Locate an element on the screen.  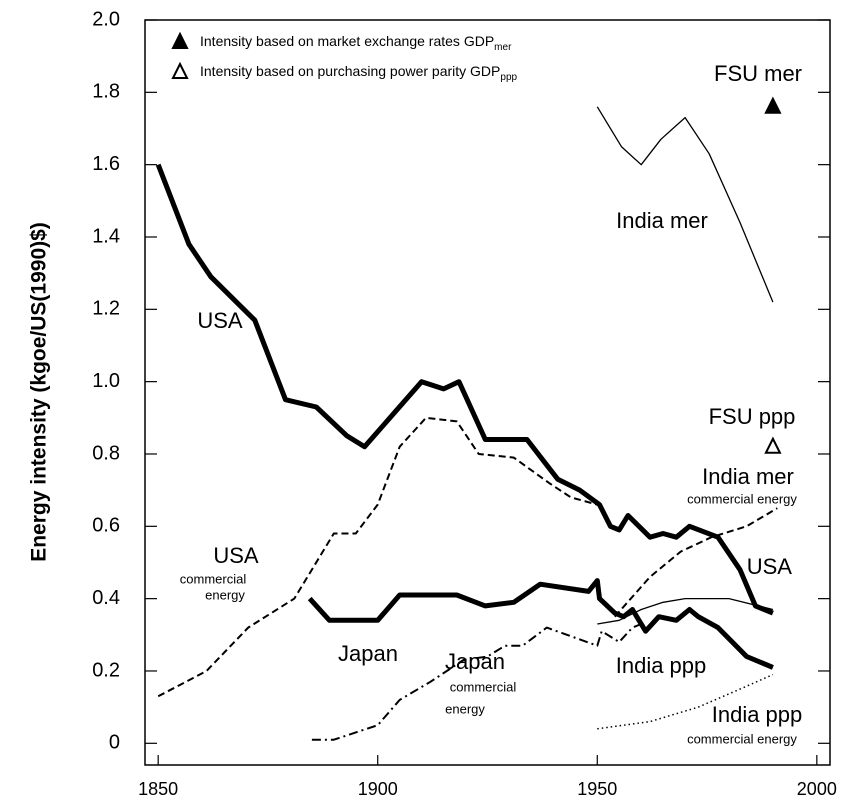
x-tick-label: 1850 is located at coordinates (158, 789).